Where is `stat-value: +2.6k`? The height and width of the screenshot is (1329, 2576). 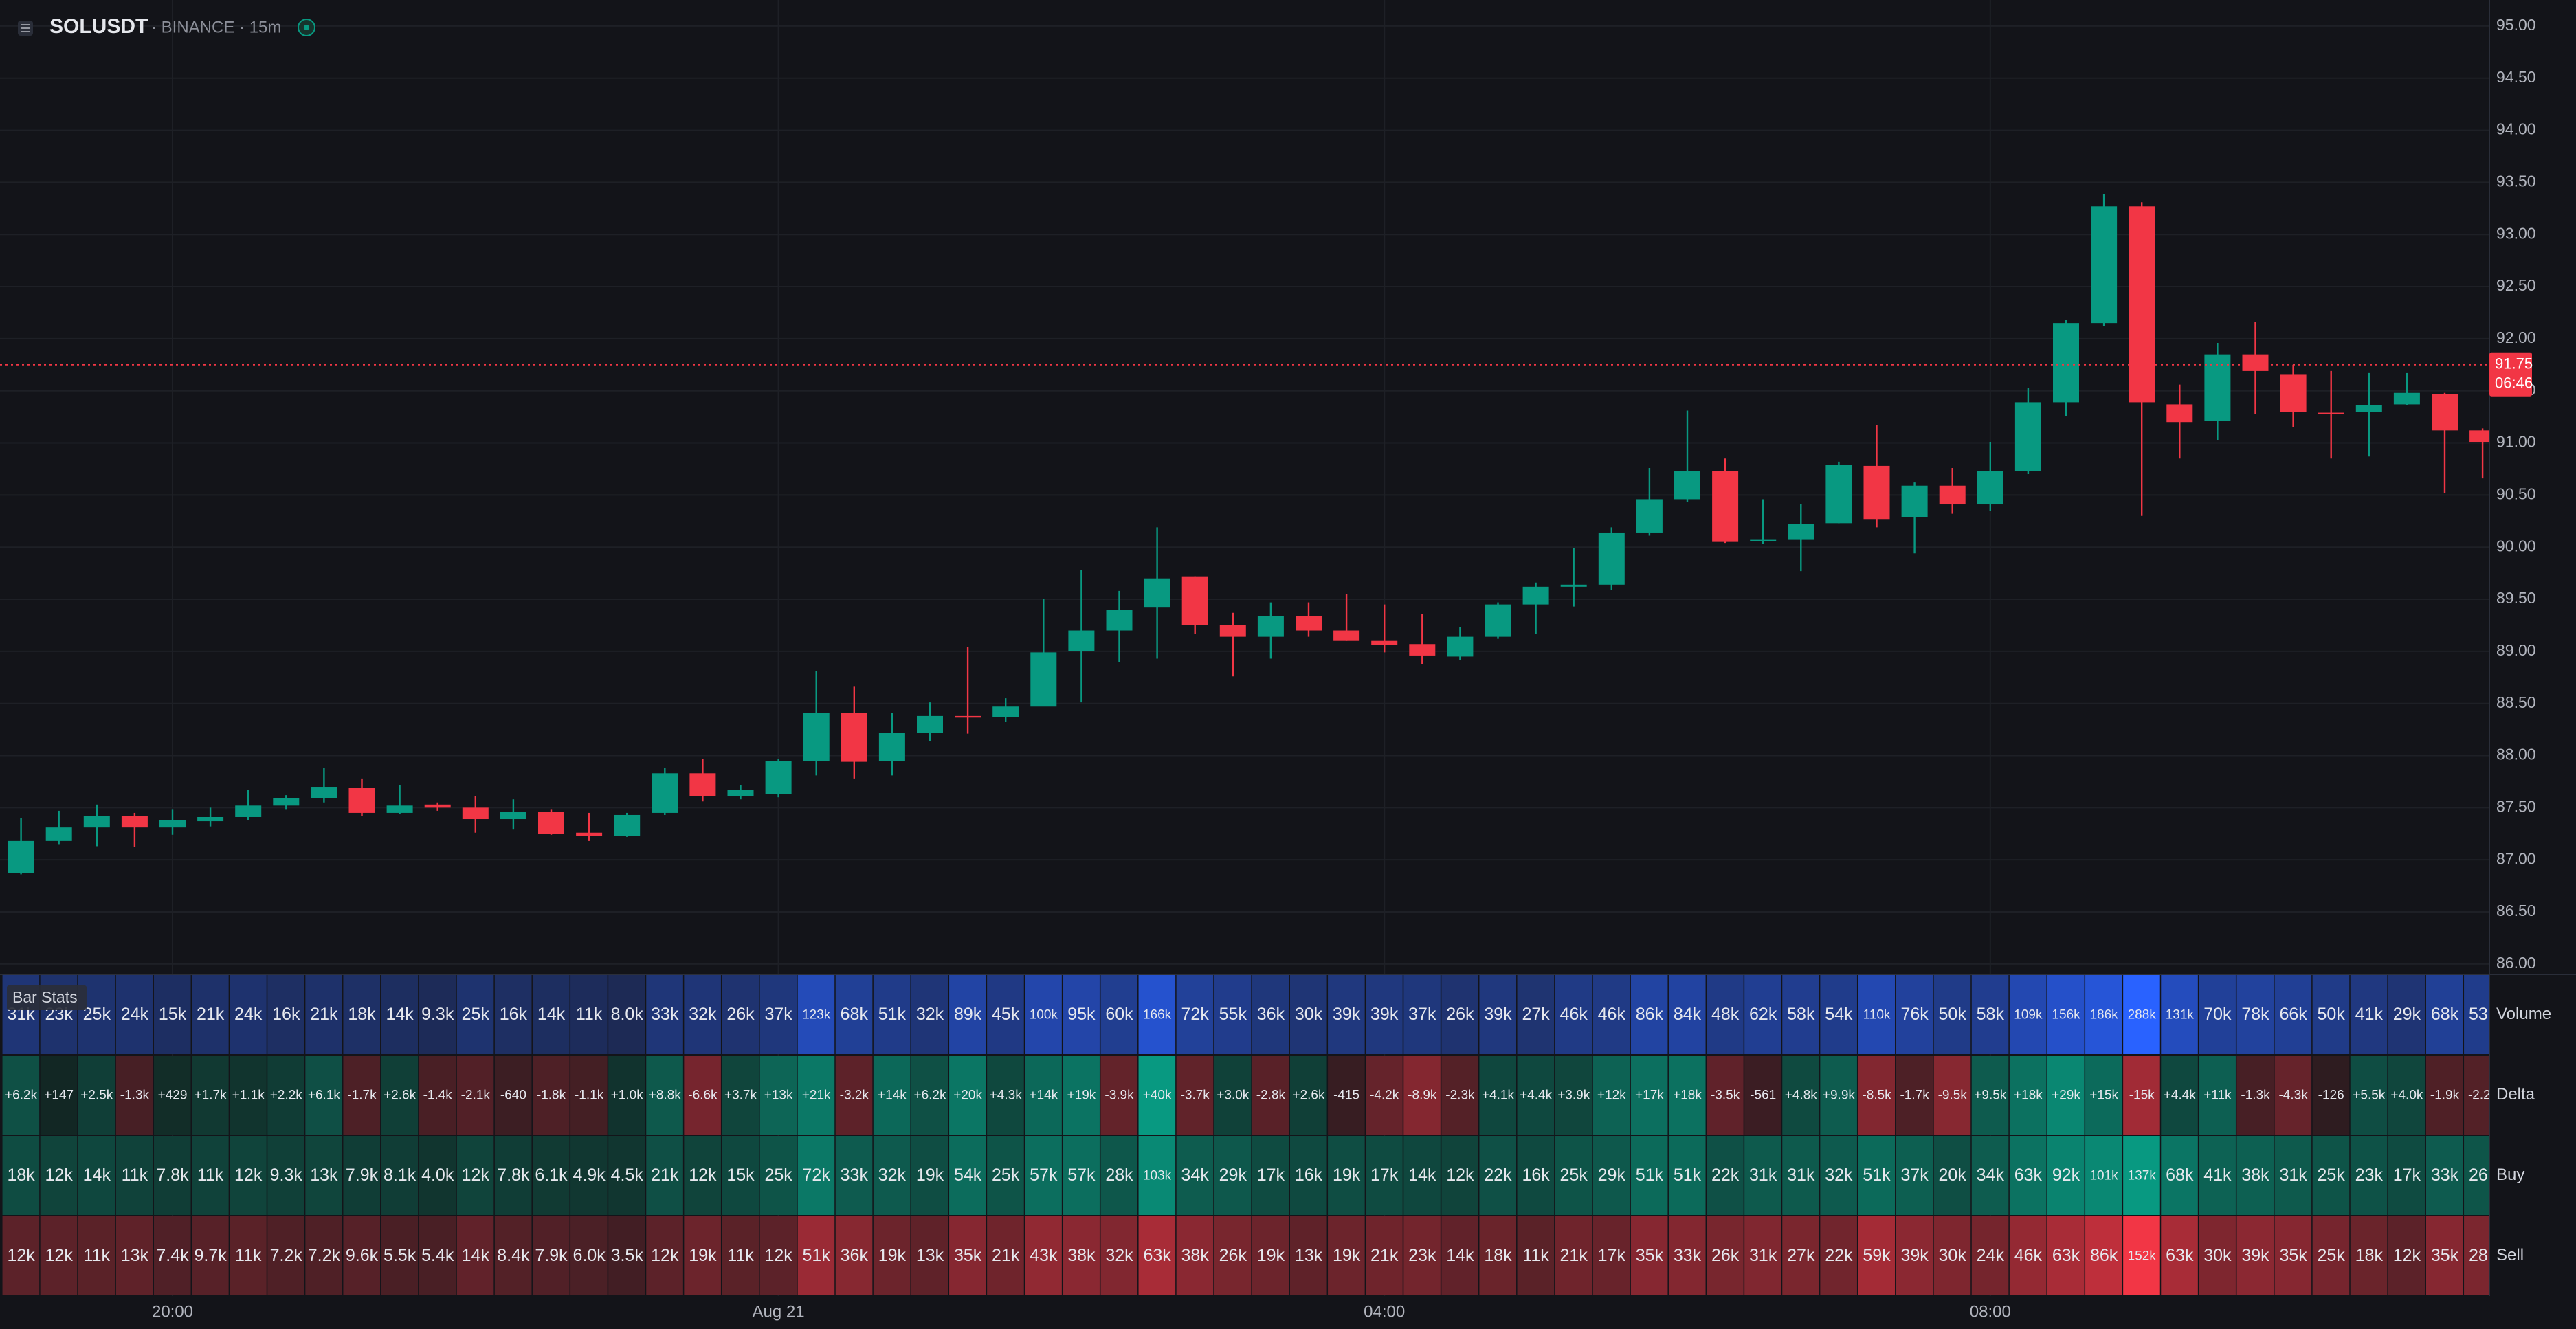
stat-value: +2.6k is located at coordinates (1308, 1096).